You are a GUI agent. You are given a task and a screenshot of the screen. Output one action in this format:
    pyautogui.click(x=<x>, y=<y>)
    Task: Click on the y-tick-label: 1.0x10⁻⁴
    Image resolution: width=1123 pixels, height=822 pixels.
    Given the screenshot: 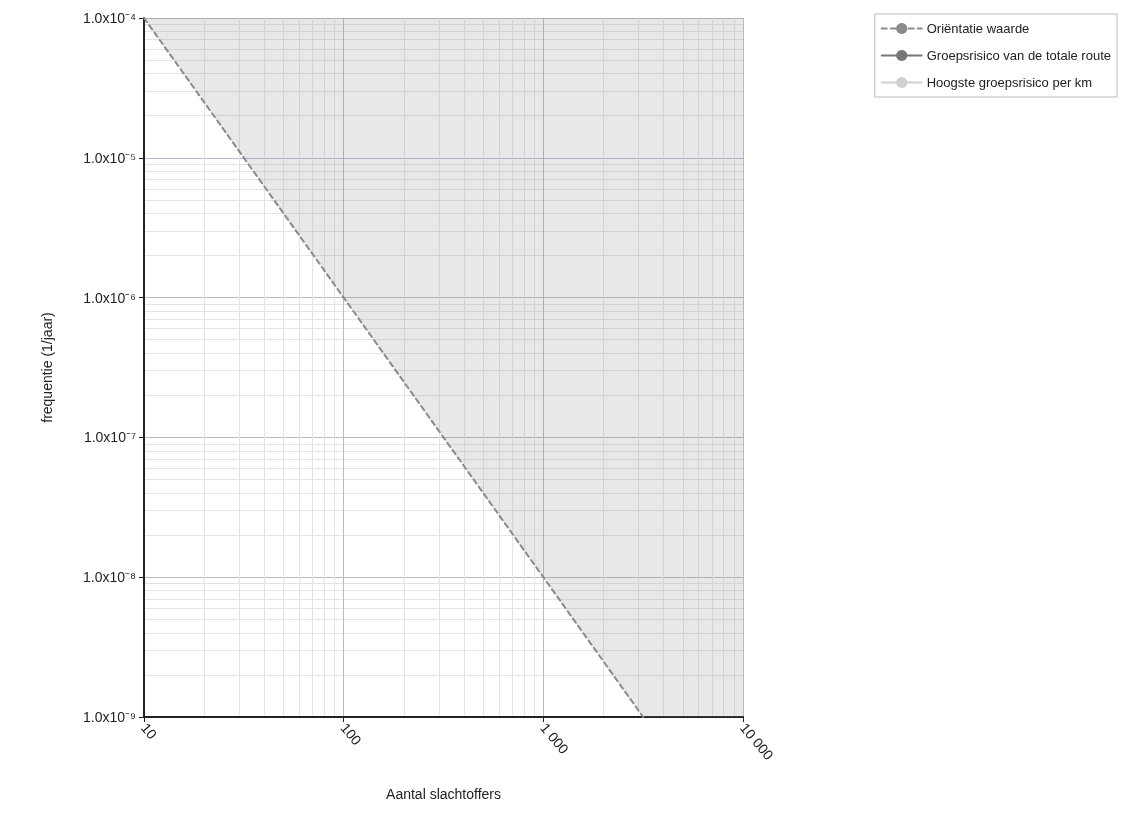 What is the action you would take?
    pyautogui.click(x=109, y=18)
    